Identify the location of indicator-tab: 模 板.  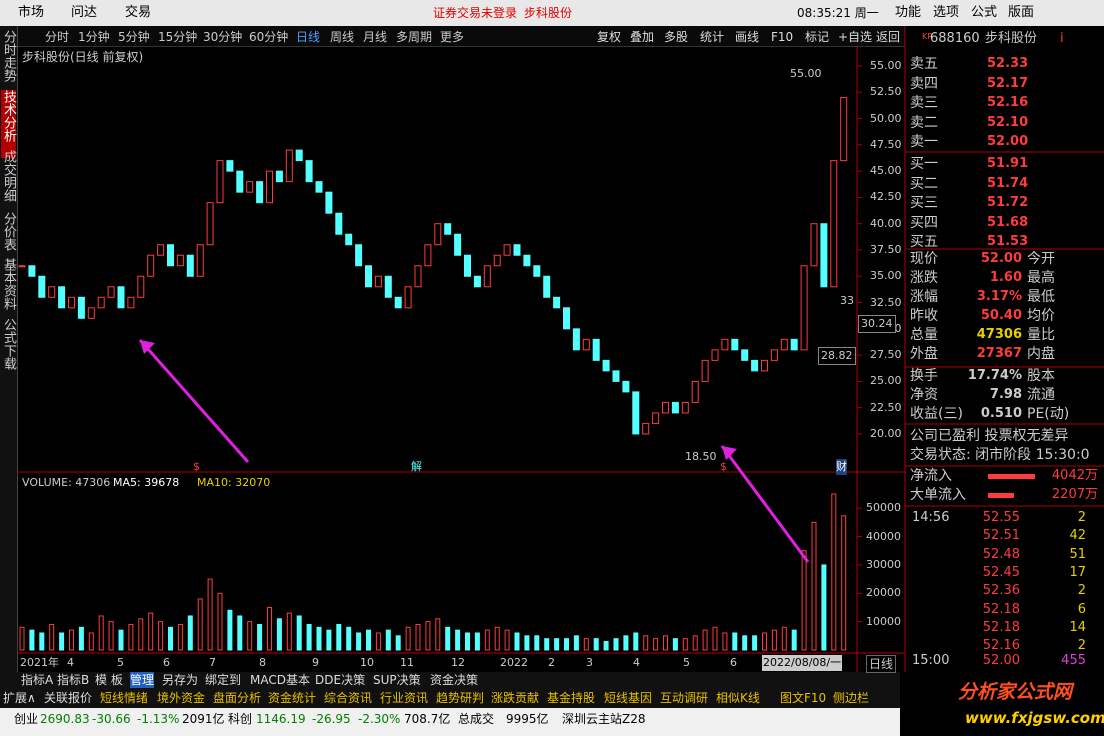
(109, 680).